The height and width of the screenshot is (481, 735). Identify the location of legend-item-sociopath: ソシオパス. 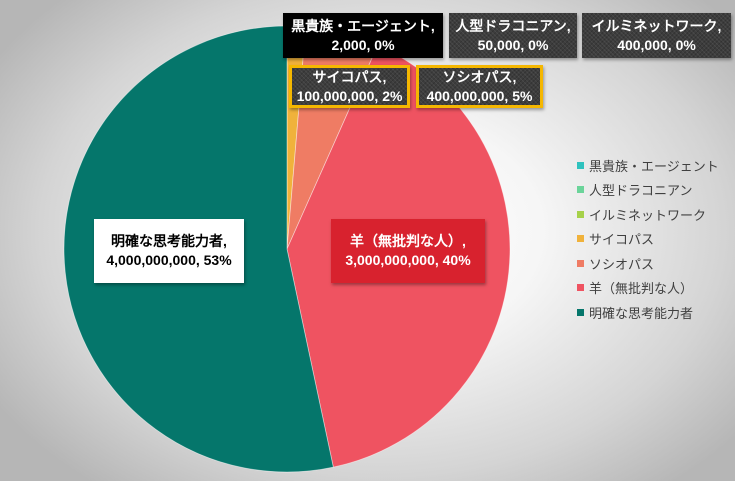
(648, 263).